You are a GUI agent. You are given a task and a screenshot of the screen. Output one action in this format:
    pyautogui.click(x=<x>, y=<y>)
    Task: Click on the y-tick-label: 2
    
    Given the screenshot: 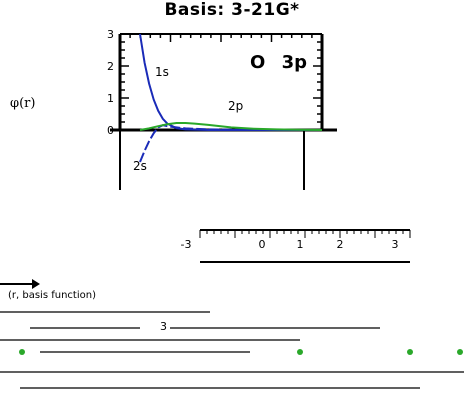 What is the action you would take?
    pyautogui.click(x=110, y=66)
    